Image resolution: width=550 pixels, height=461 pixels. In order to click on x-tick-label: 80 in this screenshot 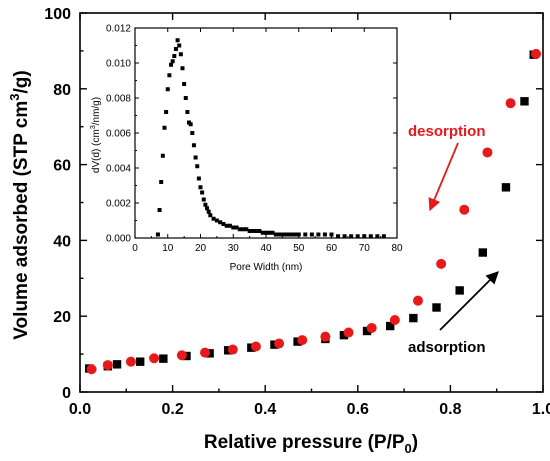, I will do `click(397, 248)`.